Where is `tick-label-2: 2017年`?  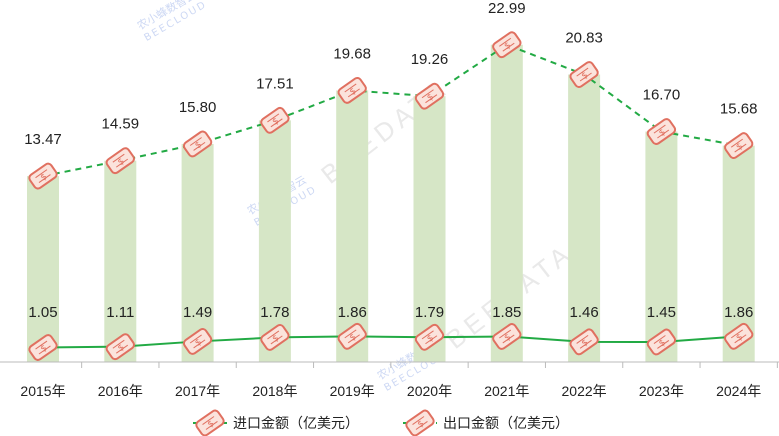
tick-label-2: 2017年 is located at coordinates (197, 391).